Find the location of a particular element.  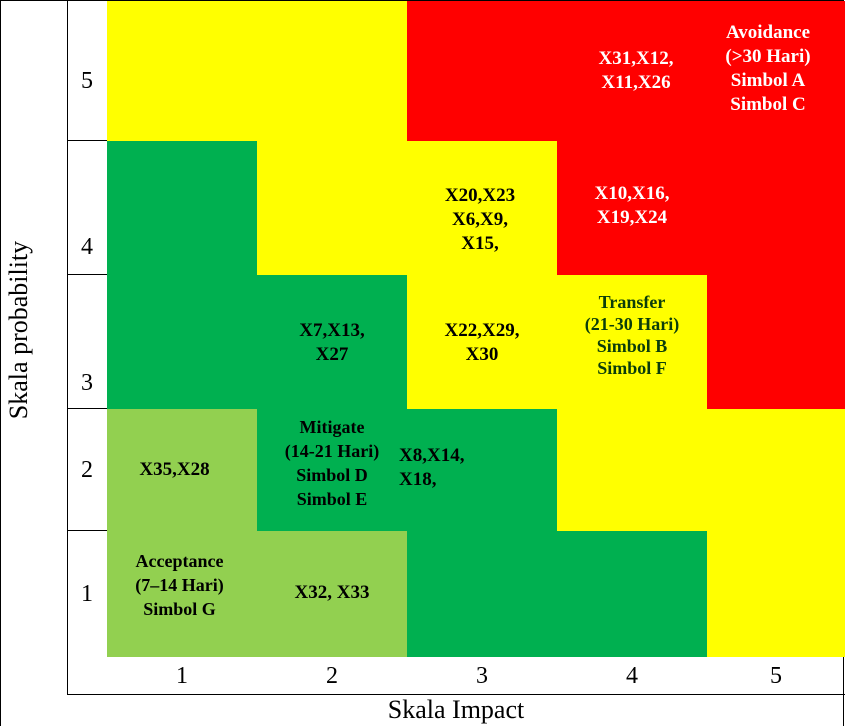

cell-r4-c2 is located at coordinates (332, 208).